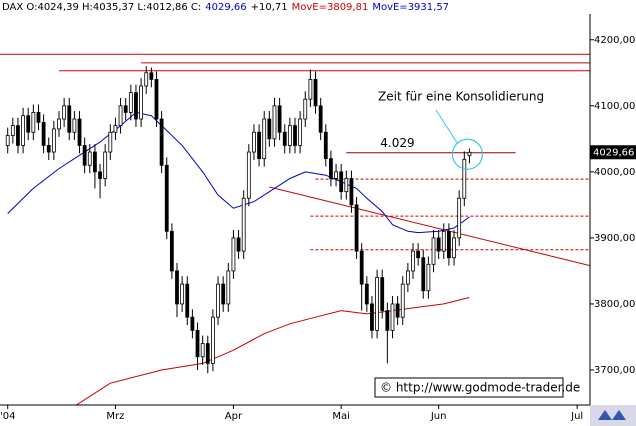 The height and width of the screenshot is (426, 636). I want to click on y-tick-label: 4200,00, so click(614, 40).